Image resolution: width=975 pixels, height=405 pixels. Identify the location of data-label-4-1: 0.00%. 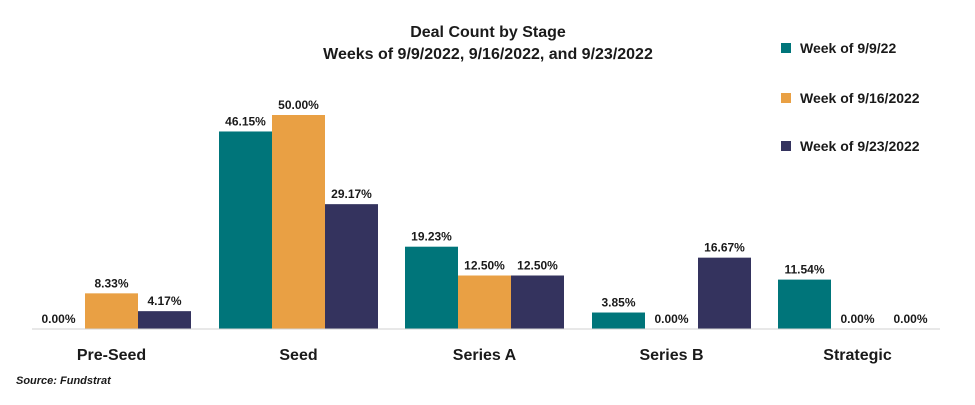
(857, 319).